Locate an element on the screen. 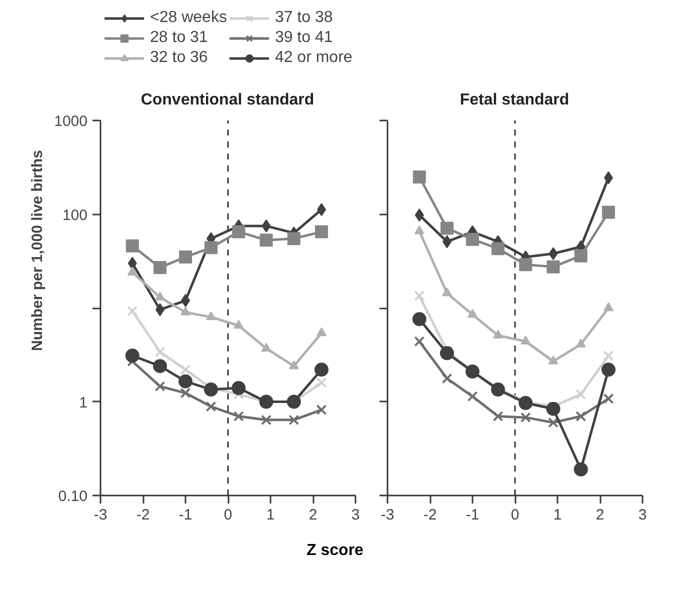 The height and width of the screenshot is (603, 686). chart-title: Fetal standard is located at coordinates (515, 100).